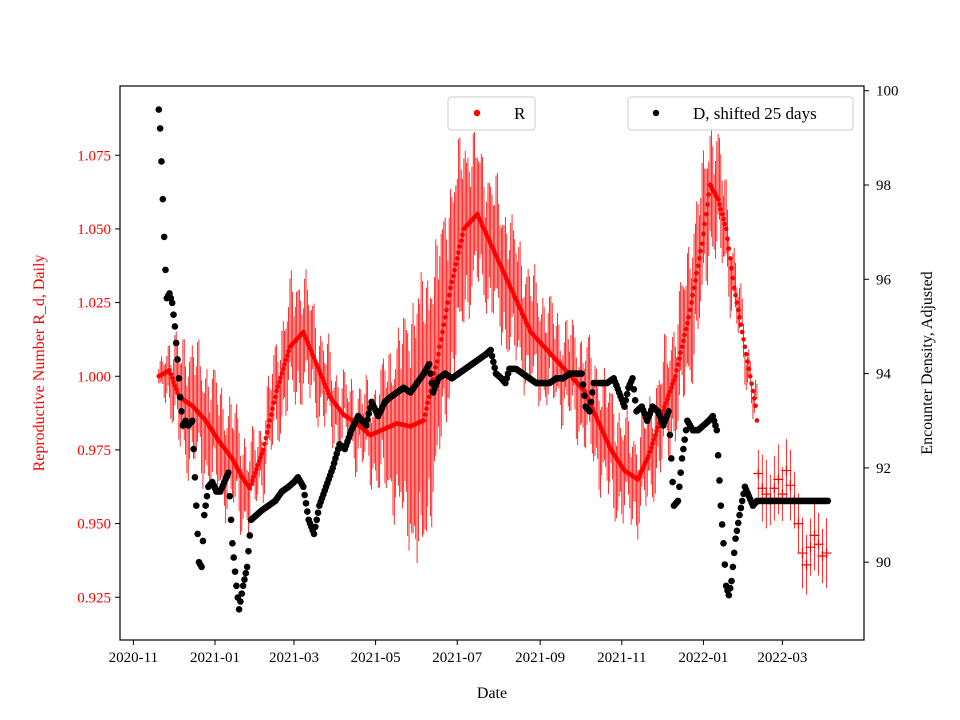  What do you see at coordinates (215, 658) in the screenshot?
I see `x-tick-label: 2021-01` at bounding box center [215, 658].